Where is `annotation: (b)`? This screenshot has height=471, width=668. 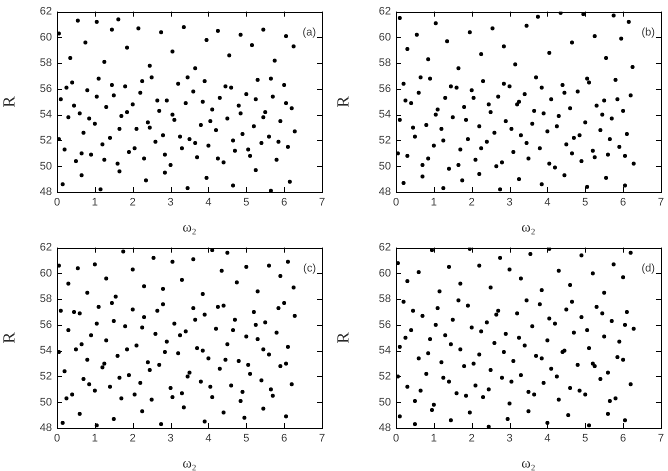 annotation: (b) is located at coordinates (648, 32).